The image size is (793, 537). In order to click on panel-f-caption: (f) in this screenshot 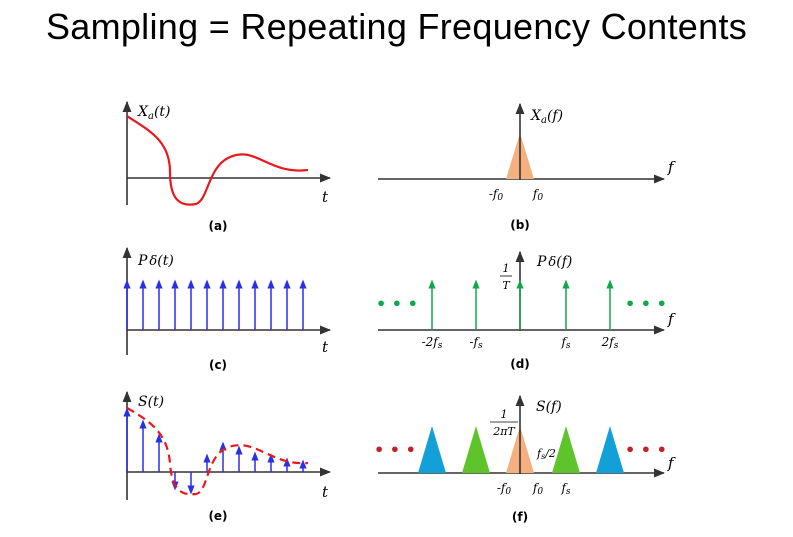, I will do `click(520, 517)`.